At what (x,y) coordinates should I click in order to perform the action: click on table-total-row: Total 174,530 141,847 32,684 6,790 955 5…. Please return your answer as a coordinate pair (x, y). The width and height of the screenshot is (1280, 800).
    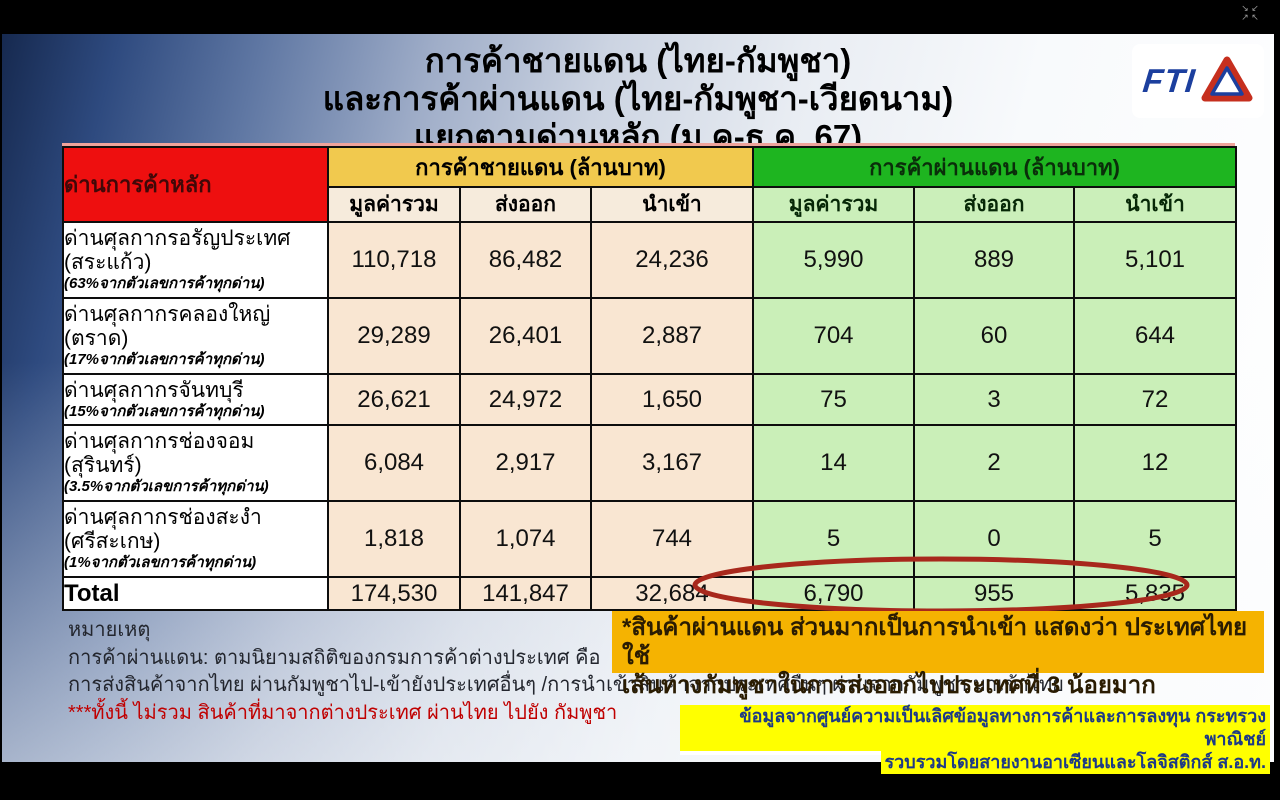
    Looking at the image, I should click on (650, 593).